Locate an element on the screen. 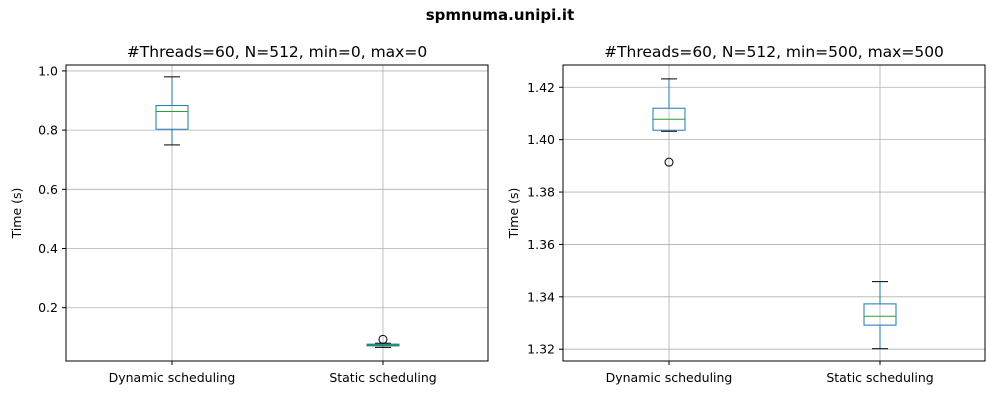 The image size is (1000, 400). y-tick-label: 0.8 is located at coordinates (48, 130).